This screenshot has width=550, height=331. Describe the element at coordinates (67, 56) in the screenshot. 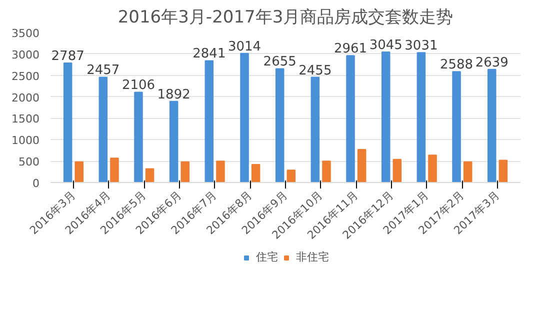

I see `data-label: 2787` at that location.